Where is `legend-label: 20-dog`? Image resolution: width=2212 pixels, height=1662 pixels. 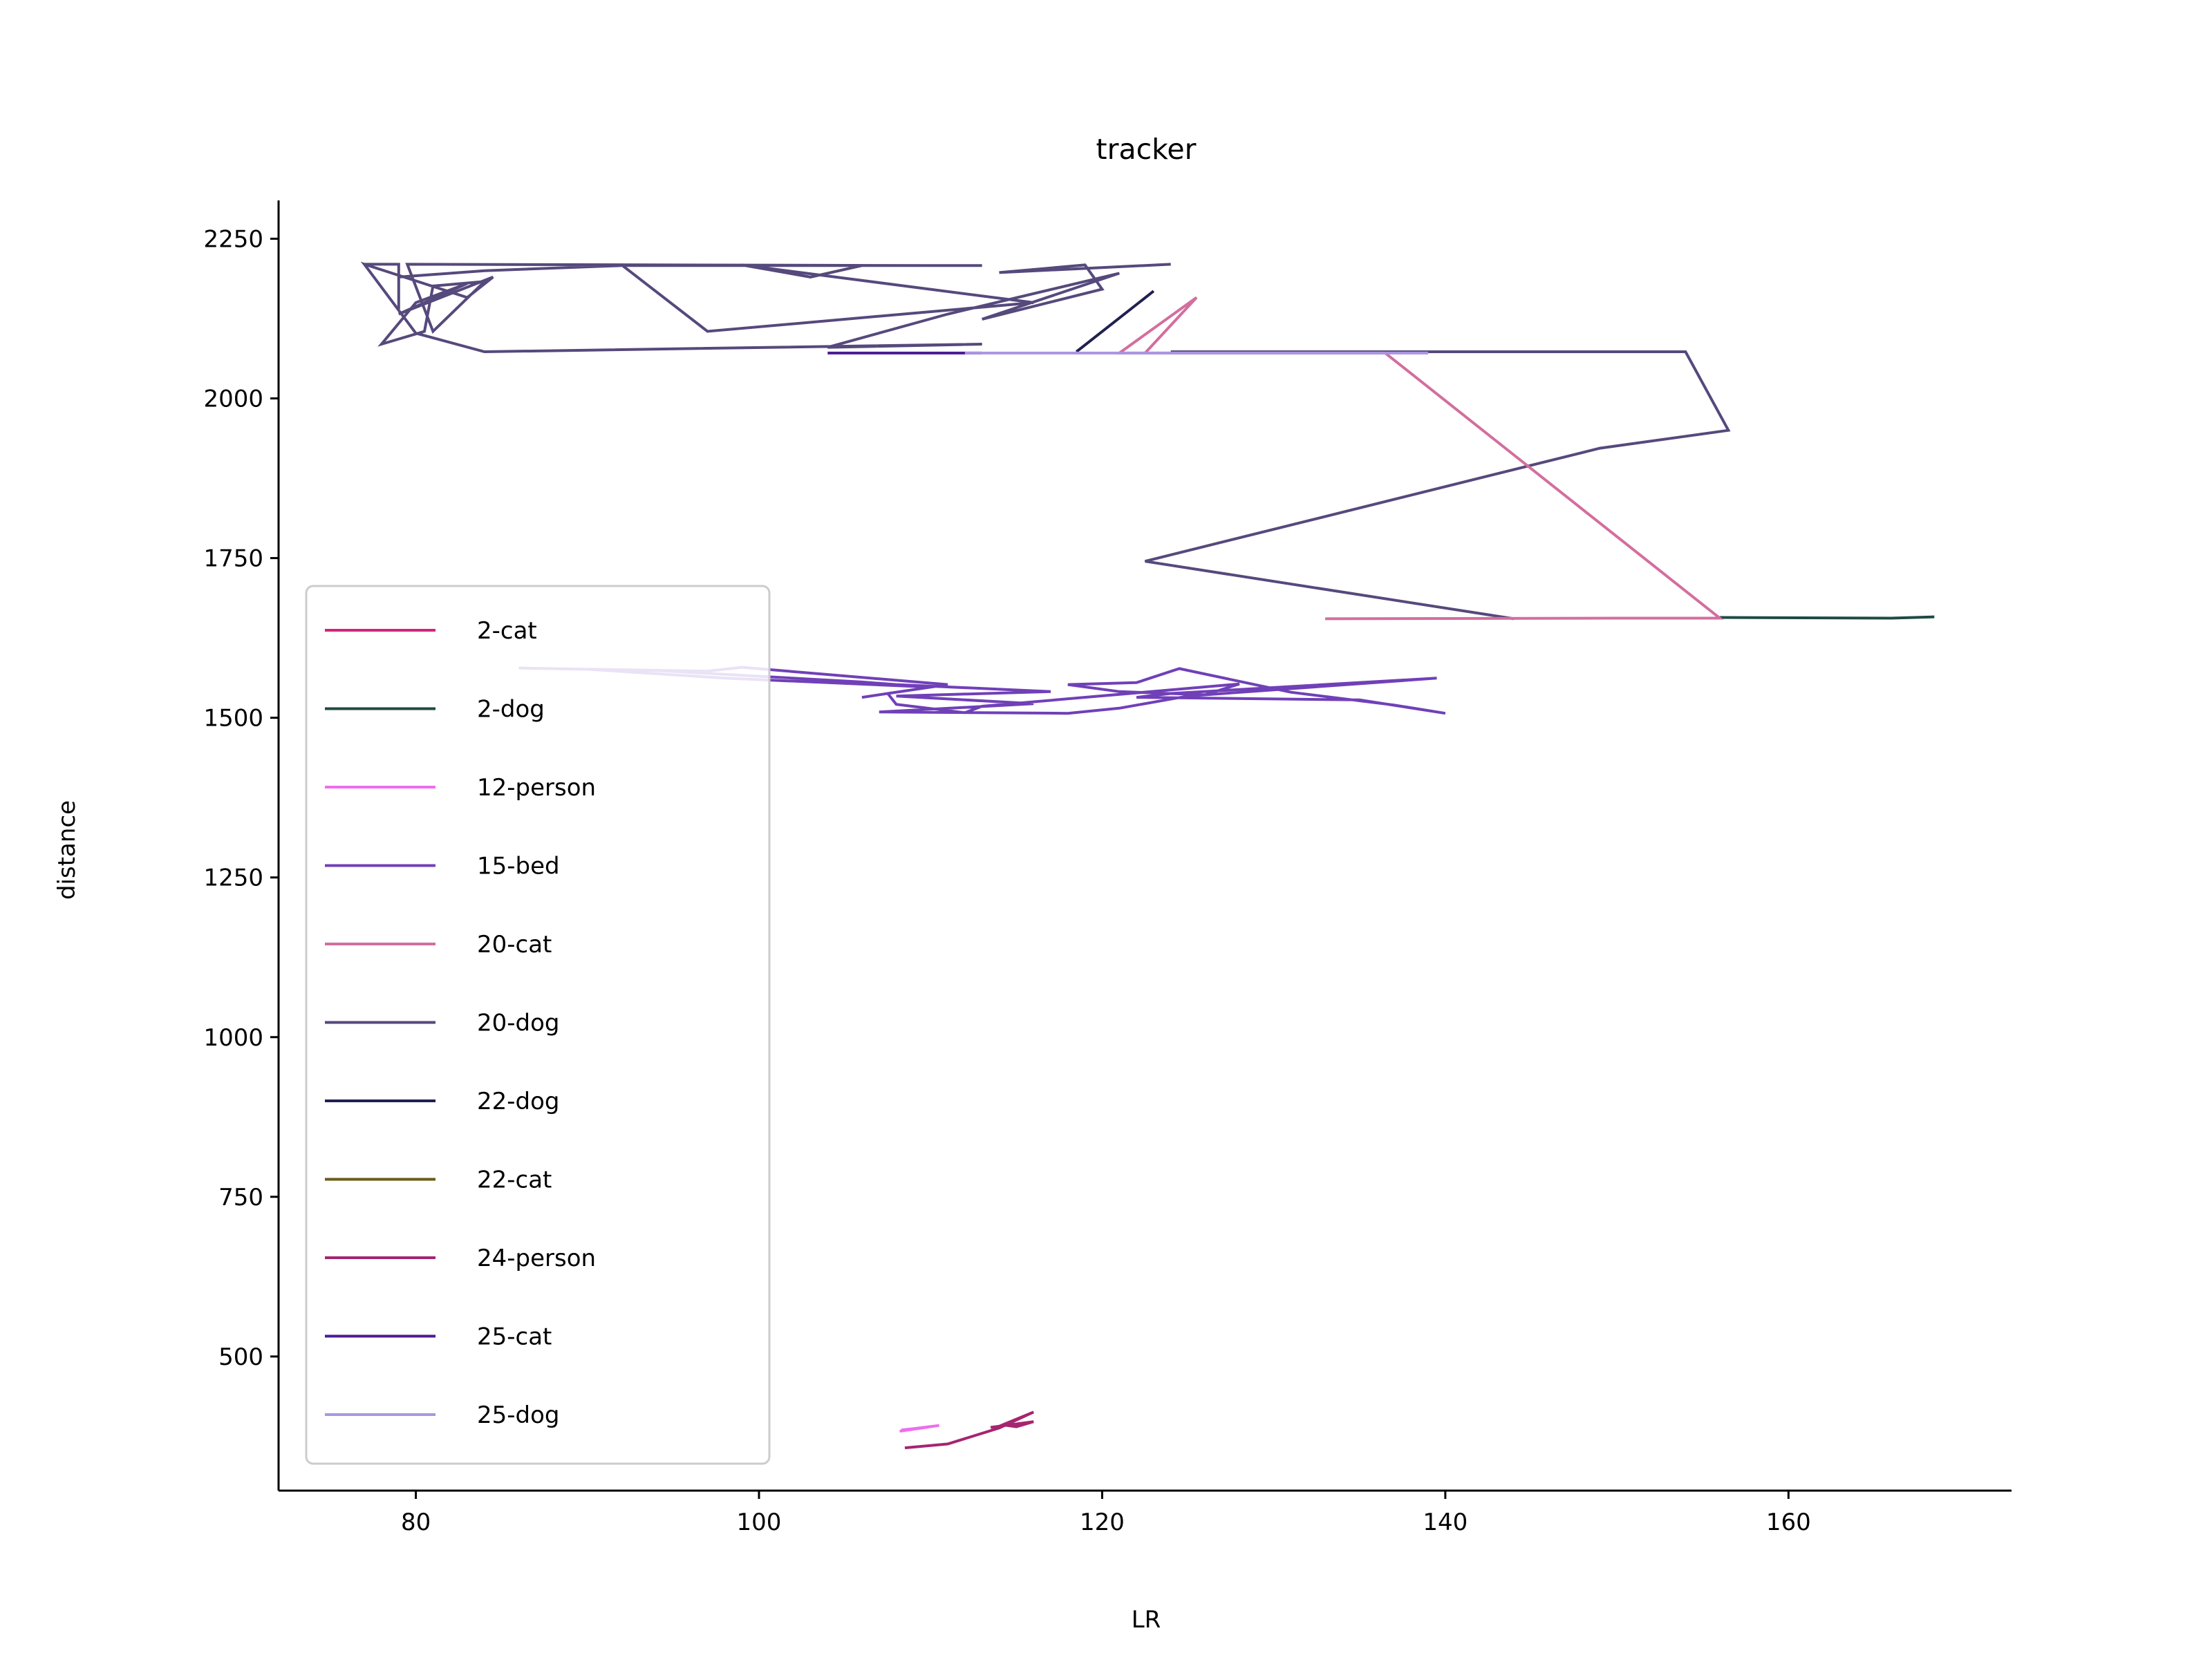
legend-label: 20-dog is located at coordinates (518, 1023).